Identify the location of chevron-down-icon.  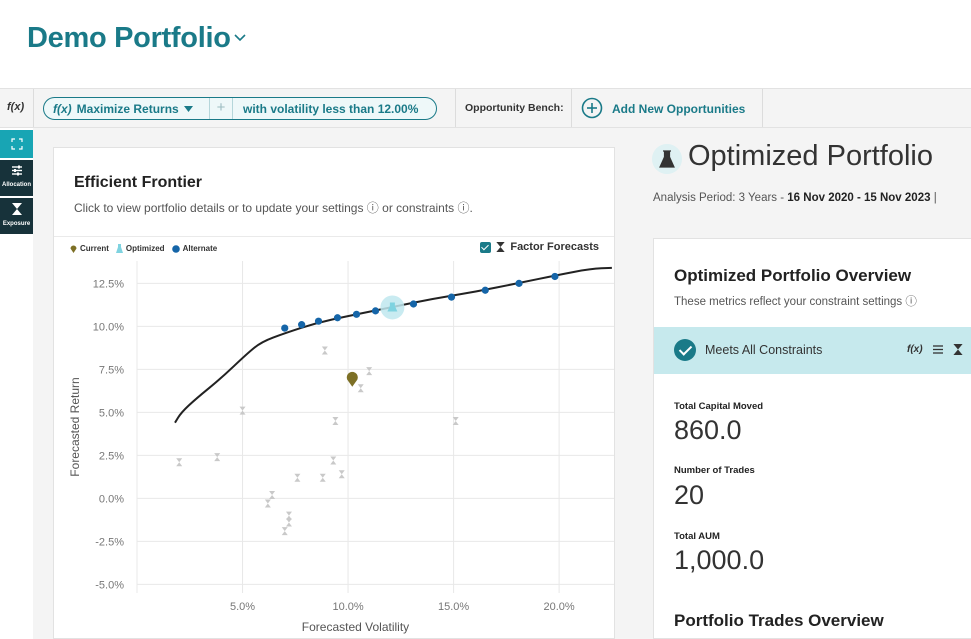
(240, 38).